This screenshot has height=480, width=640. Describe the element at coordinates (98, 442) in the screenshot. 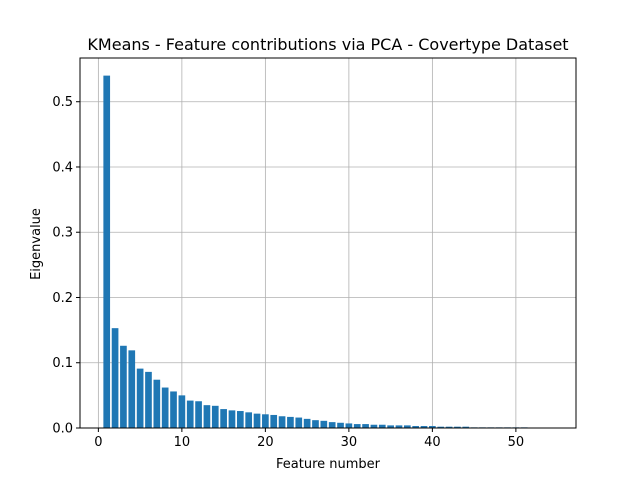

I see `x-tick-label: 0` at that location.